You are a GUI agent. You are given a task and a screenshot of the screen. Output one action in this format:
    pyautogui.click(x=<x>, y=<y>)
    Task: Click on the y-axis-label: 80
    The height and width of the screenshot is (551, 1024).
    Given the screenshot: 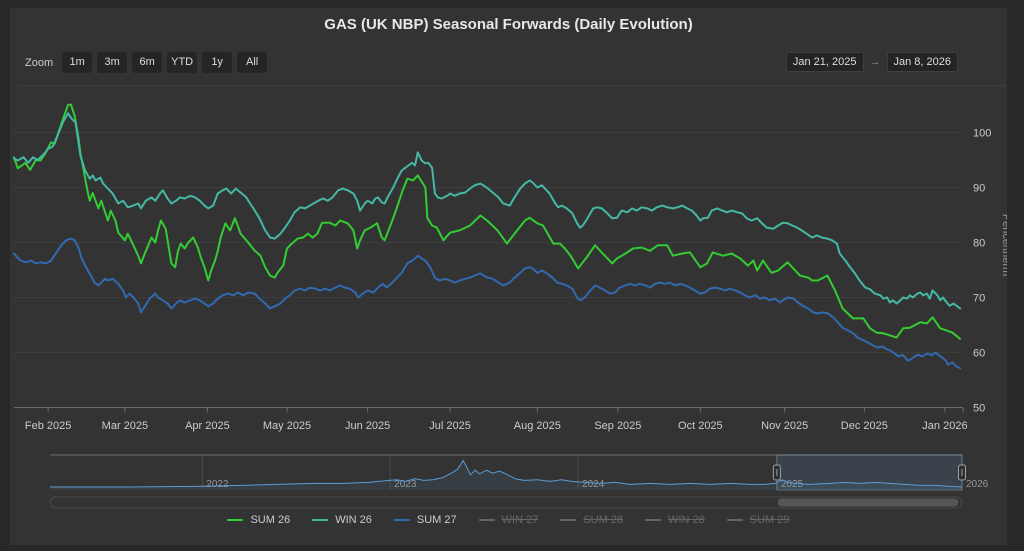 What is the action you would take?
    pyautogui.click(x=979, y=244)
    